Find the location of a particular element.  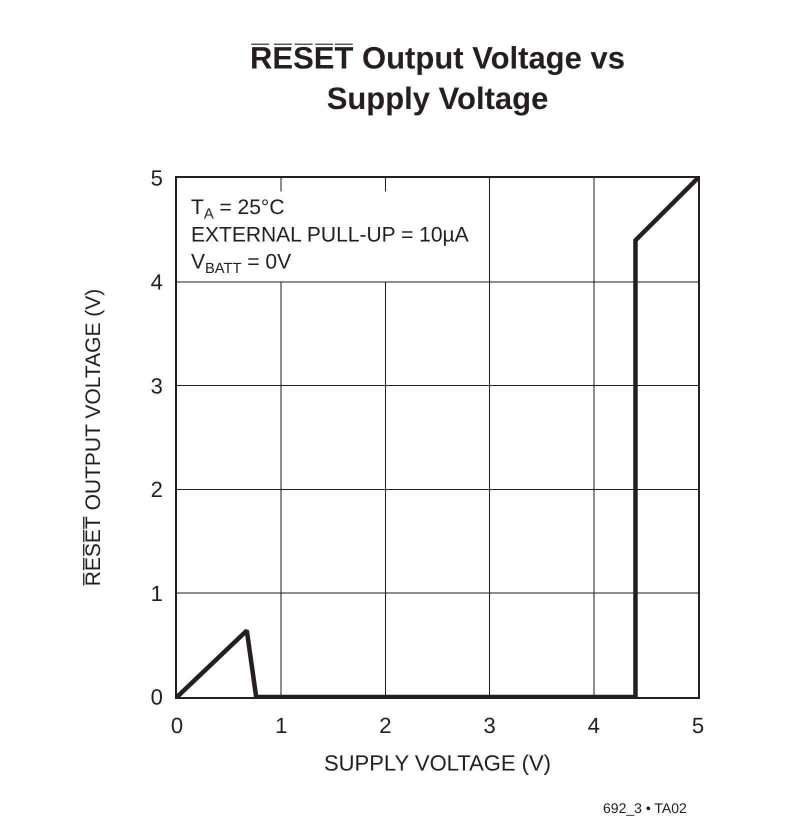

x-tick-label: 2 is located at coordinates (385, 725).